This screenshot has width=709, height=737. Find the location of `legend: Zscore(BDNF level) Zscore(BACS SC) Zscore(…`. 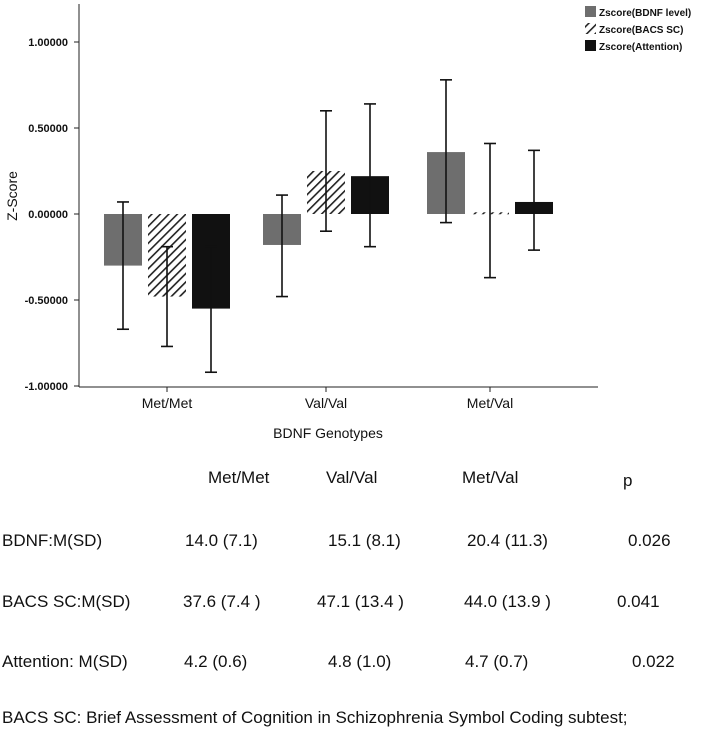

legend: Zscore(BDNF level) Zscore(BACS SC) Zscore(… is located at coordinates (638, 29).